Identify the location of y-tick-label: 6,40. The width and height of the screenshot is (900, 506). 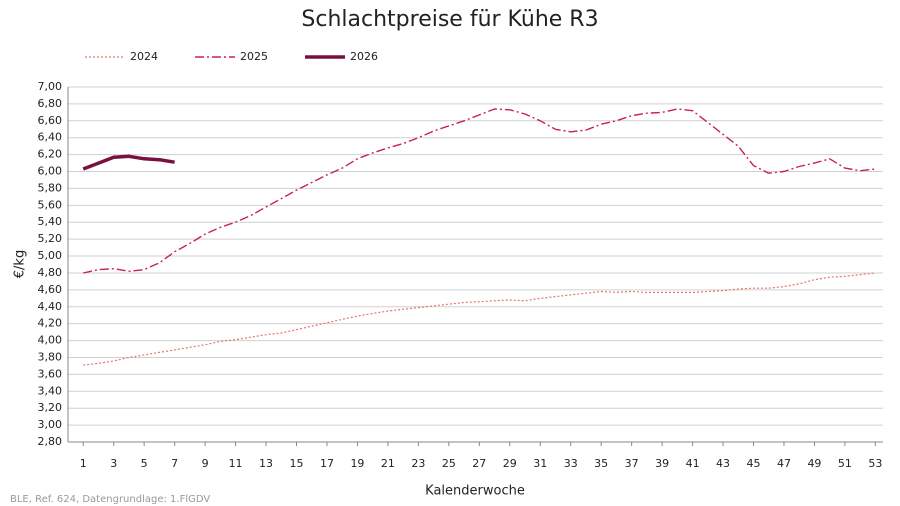
(50, 137).